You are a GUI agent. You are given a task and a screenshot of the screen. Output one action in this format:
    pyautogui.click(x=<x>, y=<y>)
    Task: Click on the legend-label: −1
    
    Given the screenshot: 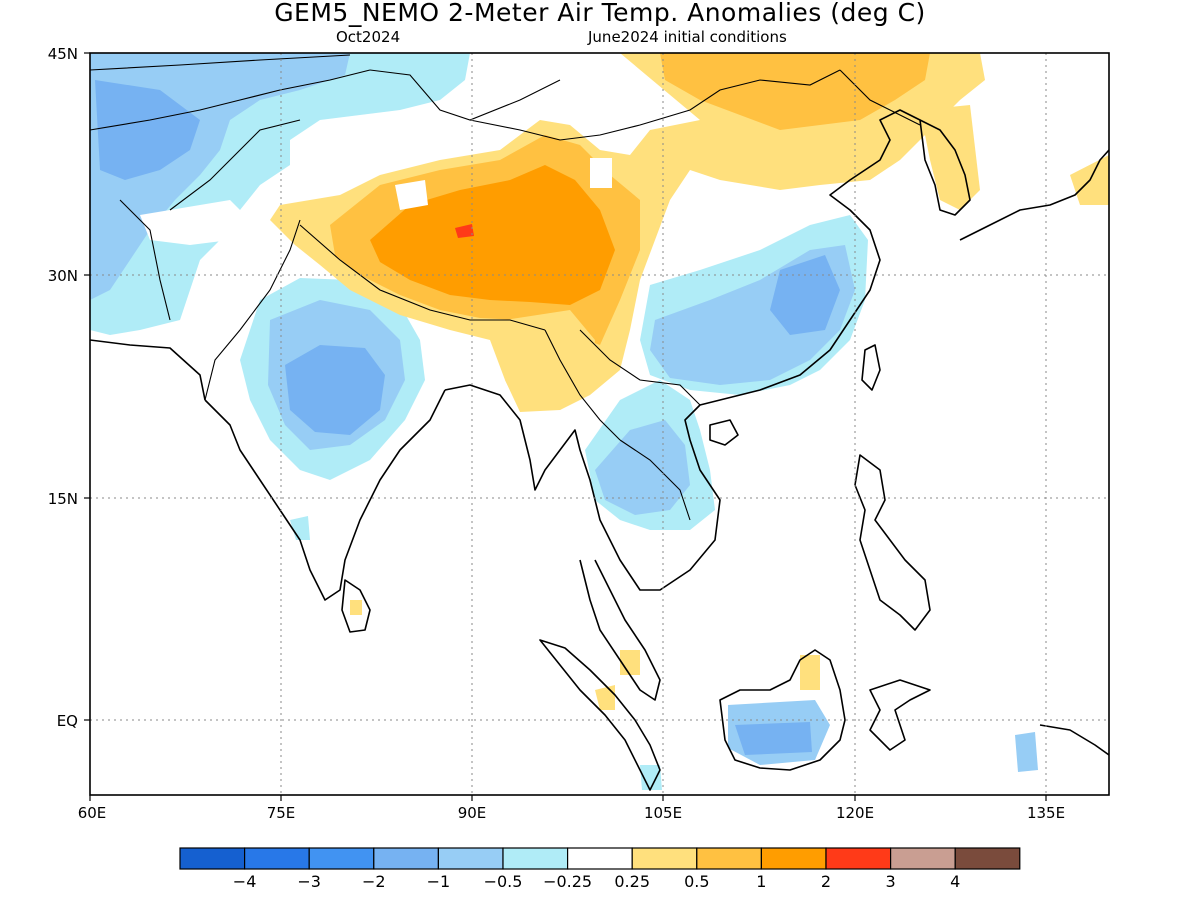 What is the action you would take?
    pyautogui.click(x=439, y=881)
    